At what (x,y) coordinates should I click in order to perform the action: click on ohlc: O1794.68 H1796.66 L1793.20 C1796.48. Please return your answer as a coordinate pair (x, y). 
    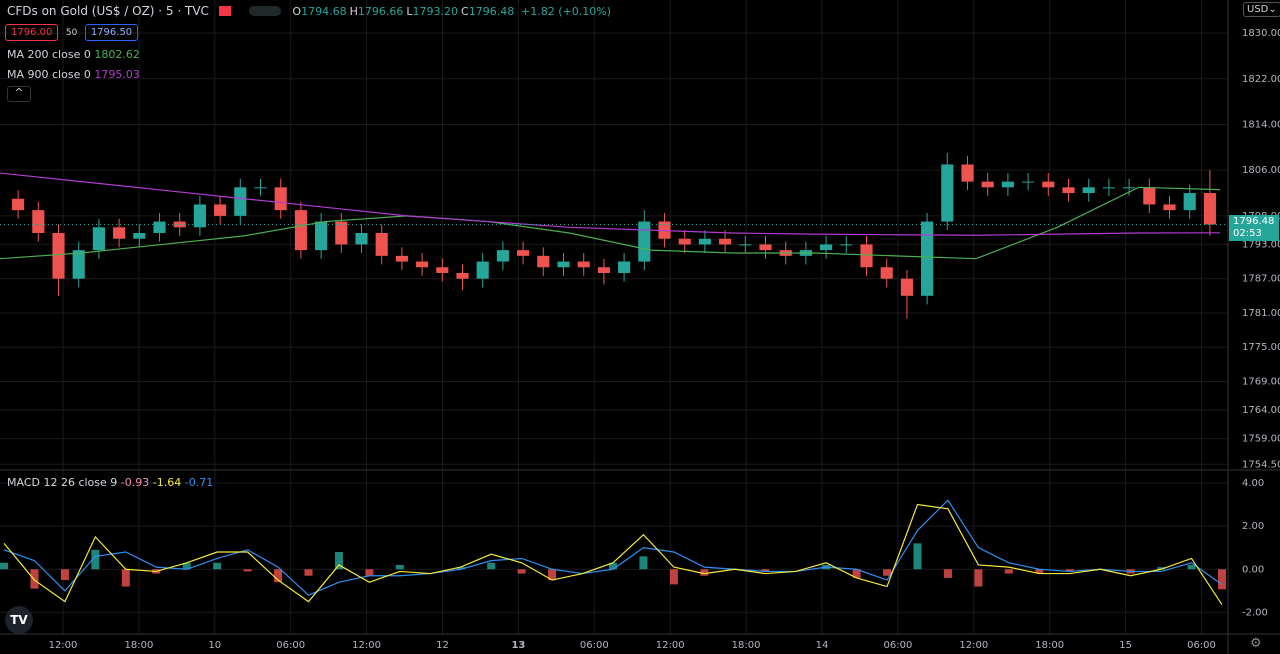
    Looking at the image, I should click on (404, 11).